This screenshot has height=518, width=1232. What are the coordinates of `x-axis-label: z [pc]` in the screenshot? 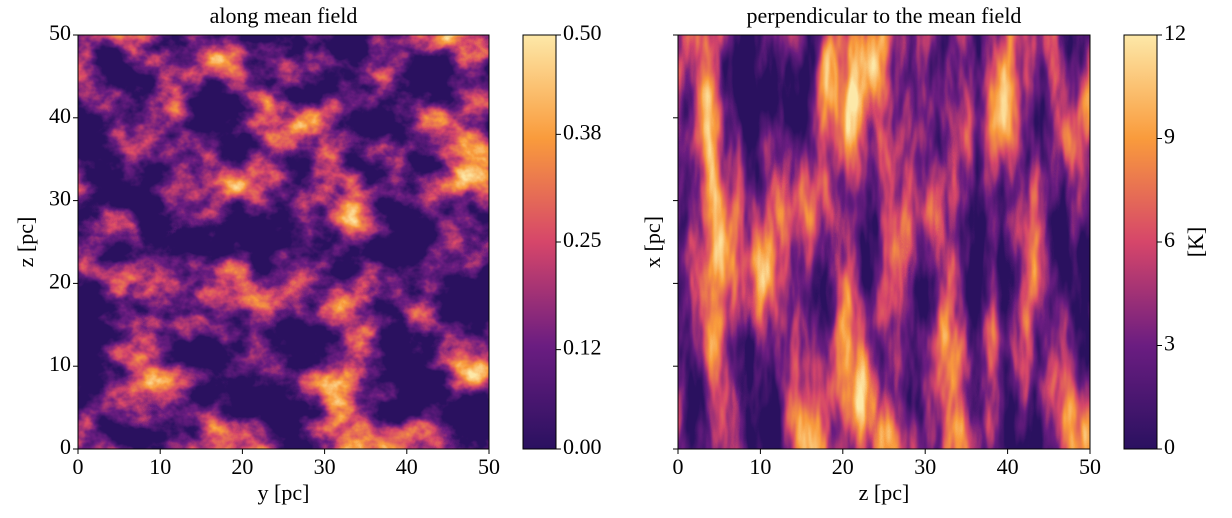 It's located at (884, 492).